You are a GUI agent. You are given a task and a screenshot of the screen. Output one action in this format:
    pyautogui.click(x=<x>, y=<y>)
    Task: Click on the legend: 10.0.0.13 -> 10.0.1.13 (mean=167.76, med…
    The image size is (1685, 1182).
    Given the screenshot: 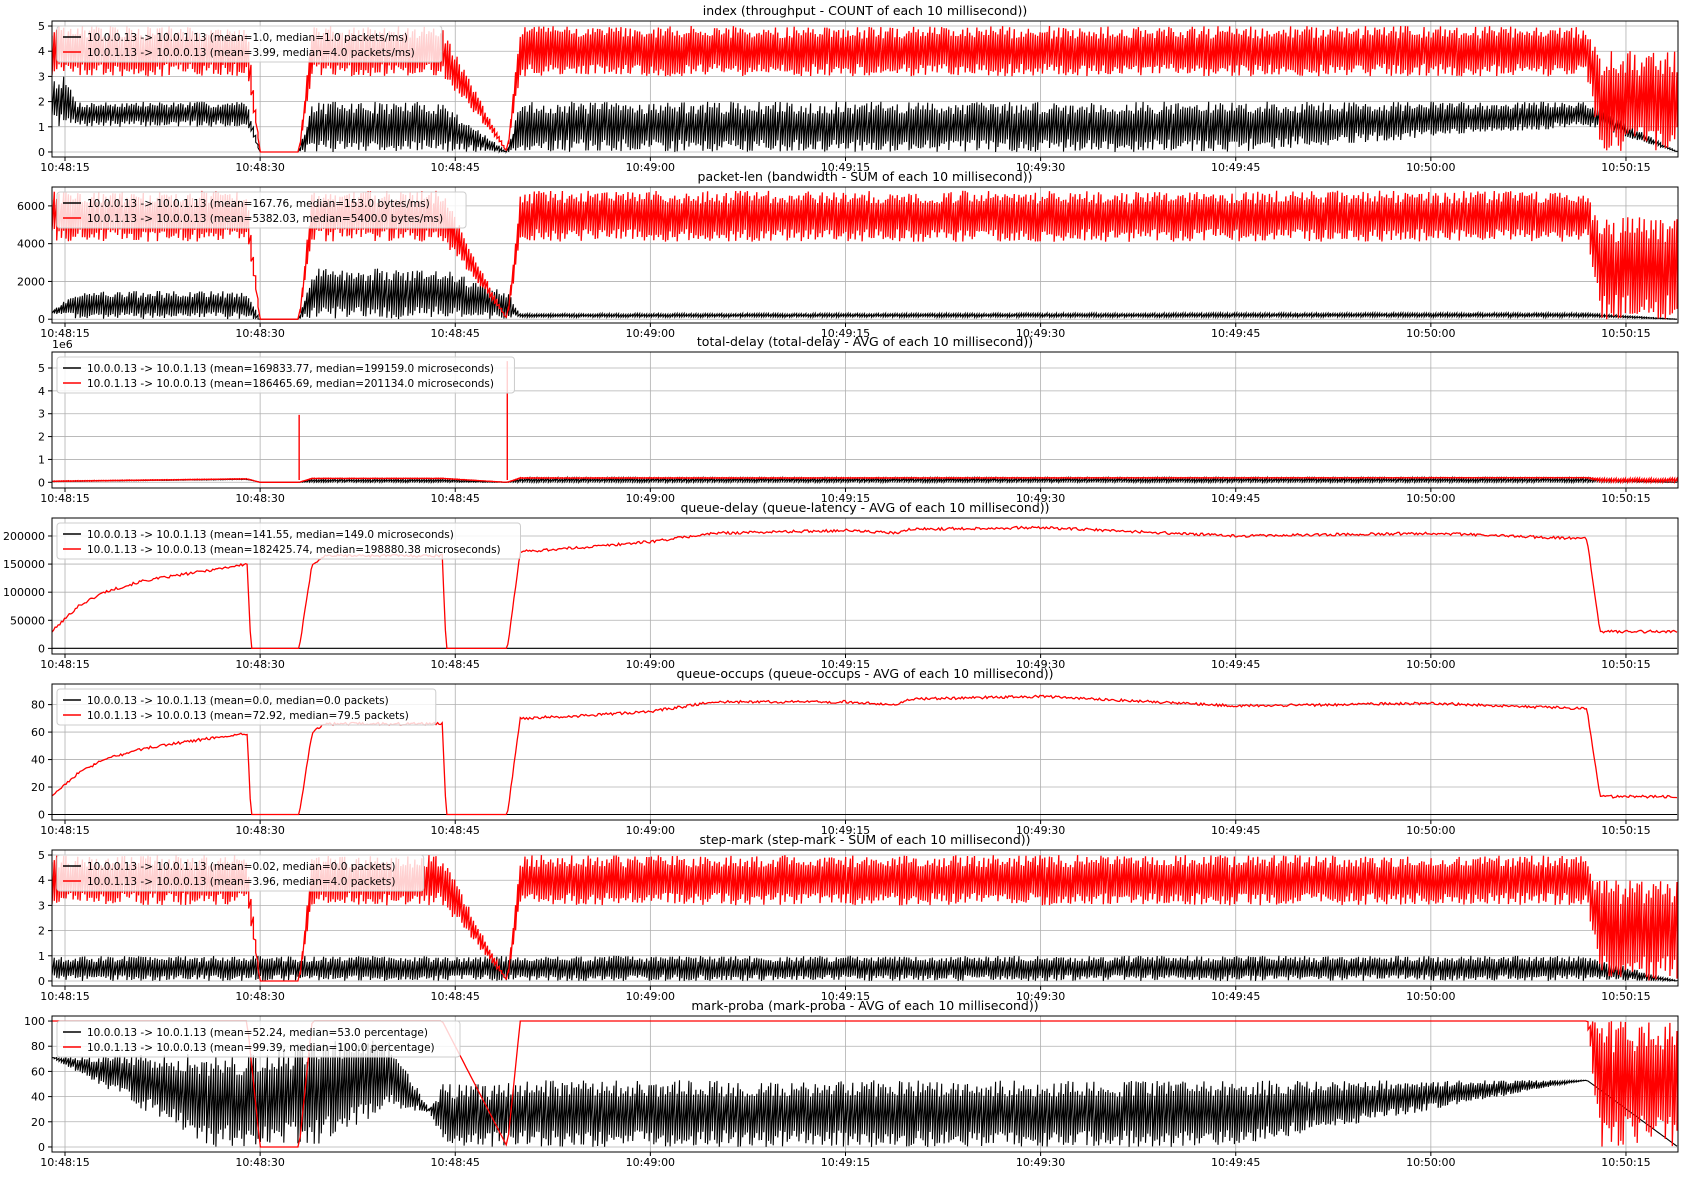 What is the action you would take?
    pyautogui.click(x=261, y=210)
    